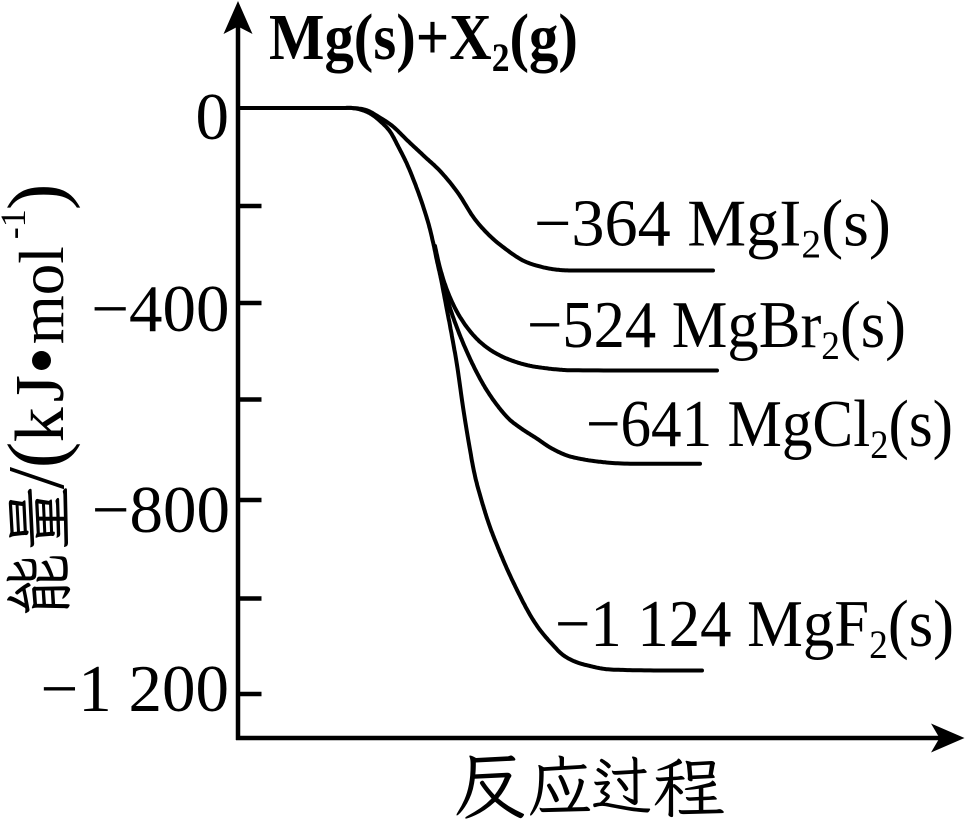 Image resolution: width=966 pixels, height=821 pixels. What do you see at coordinates (754, 627) in the screenshot?
I see `svg-text: −1 124 MgF2(s)` at bounding box center [754, 627].